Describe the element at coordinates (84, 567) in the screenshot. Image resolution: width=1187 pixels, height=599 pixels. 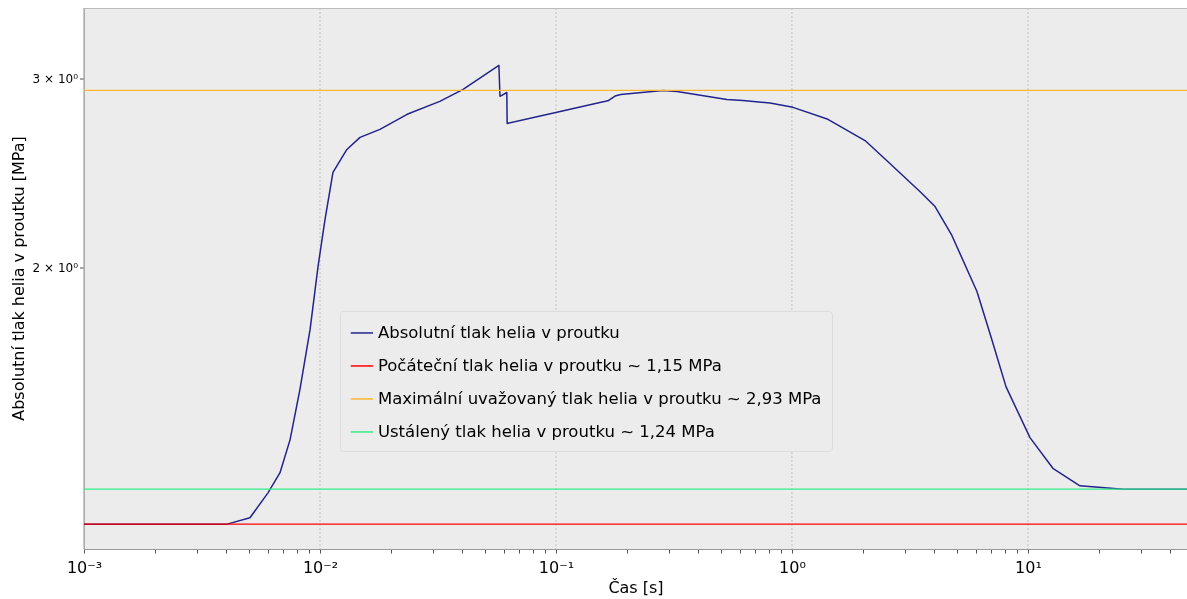
I see `x-tick-label: 10⁻³` at that location.